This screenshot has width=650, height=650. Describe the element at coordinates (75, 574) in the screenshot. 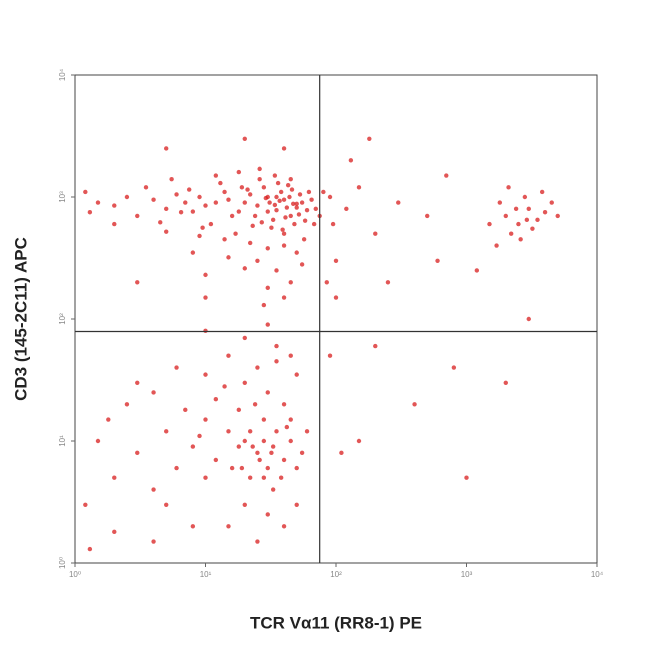

I see `x-tick-label: 10⁰` at that location.